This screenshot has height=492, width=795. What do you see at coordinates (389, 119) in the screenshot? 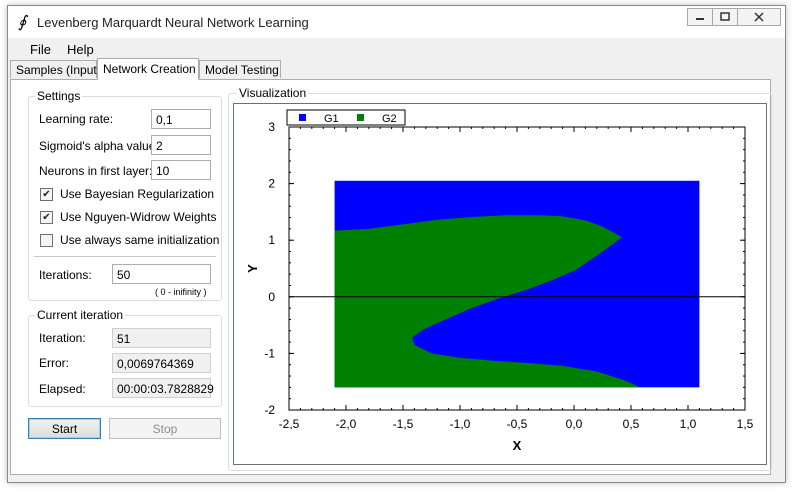
I see `legend-label: G2` at bounding box center [389, 119].